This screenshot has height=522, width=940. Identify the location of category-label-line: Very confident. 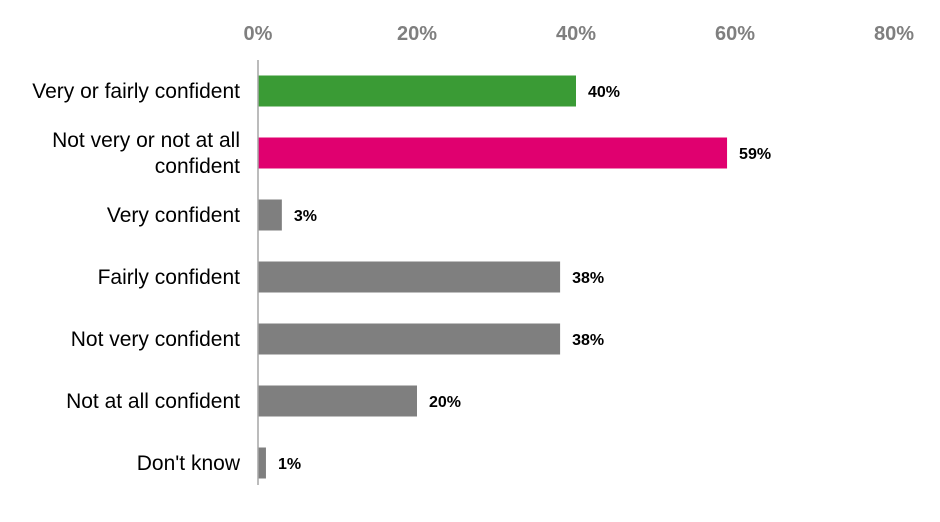
(173, 215).